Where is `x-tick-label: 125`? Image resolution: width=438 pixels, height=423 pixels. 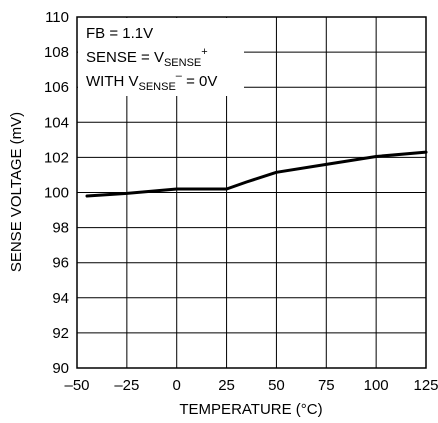
x-tick-label: 125 is located at coordinates (425, 385).